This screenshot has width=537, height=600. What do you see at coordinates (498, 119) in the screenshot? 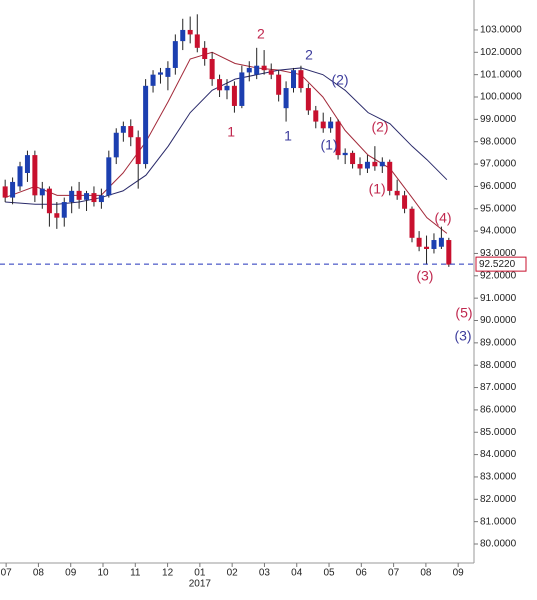
I see `y-tick-label: 99.0000` at bounding box center [498, 119].